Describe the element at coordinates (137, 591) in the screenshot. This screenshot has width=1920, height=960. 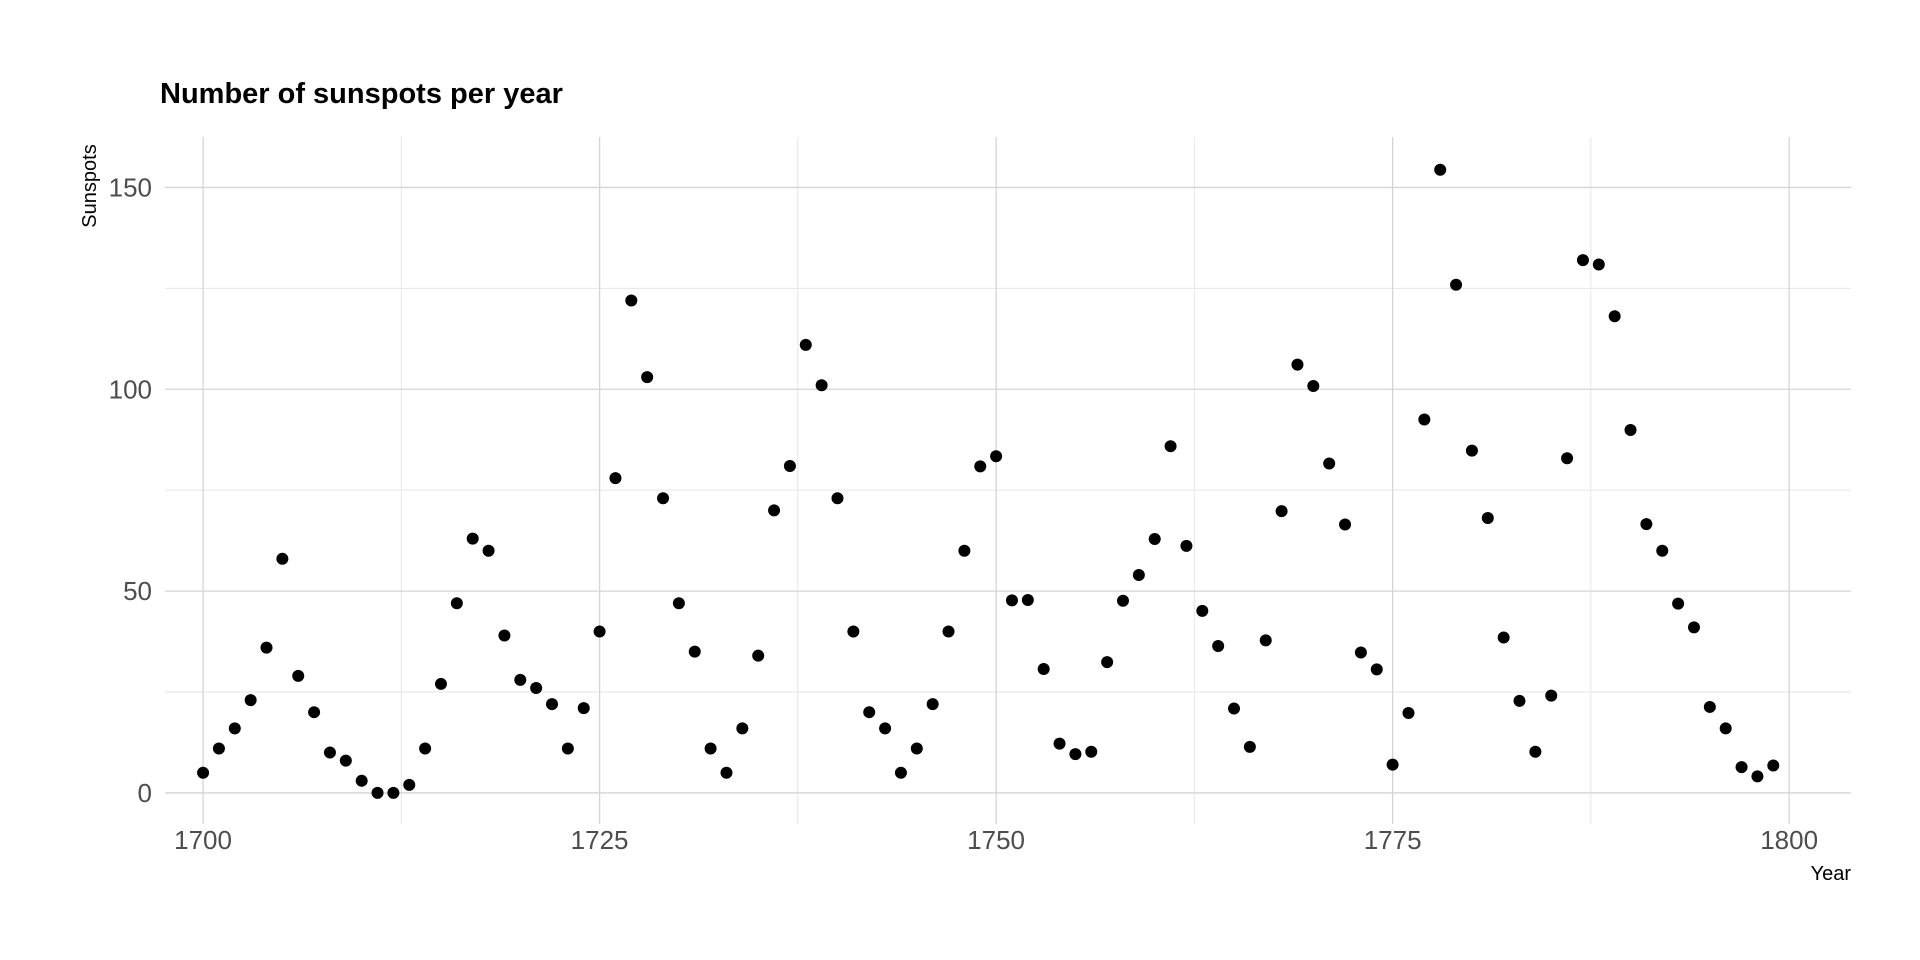
I see `y-tick-label: 50` at that location.